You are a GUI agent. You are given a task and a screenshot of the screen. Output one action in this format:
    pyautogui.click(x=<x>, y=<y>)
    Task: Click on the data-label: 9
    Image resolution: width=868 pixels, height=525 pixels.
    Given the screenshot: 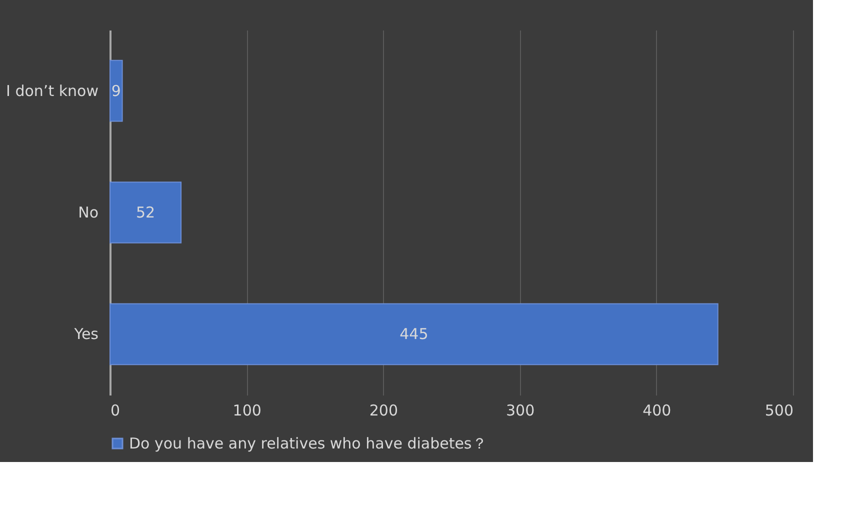 What is the action you would take?
    pyautogui.click(x=116, y=91)
    